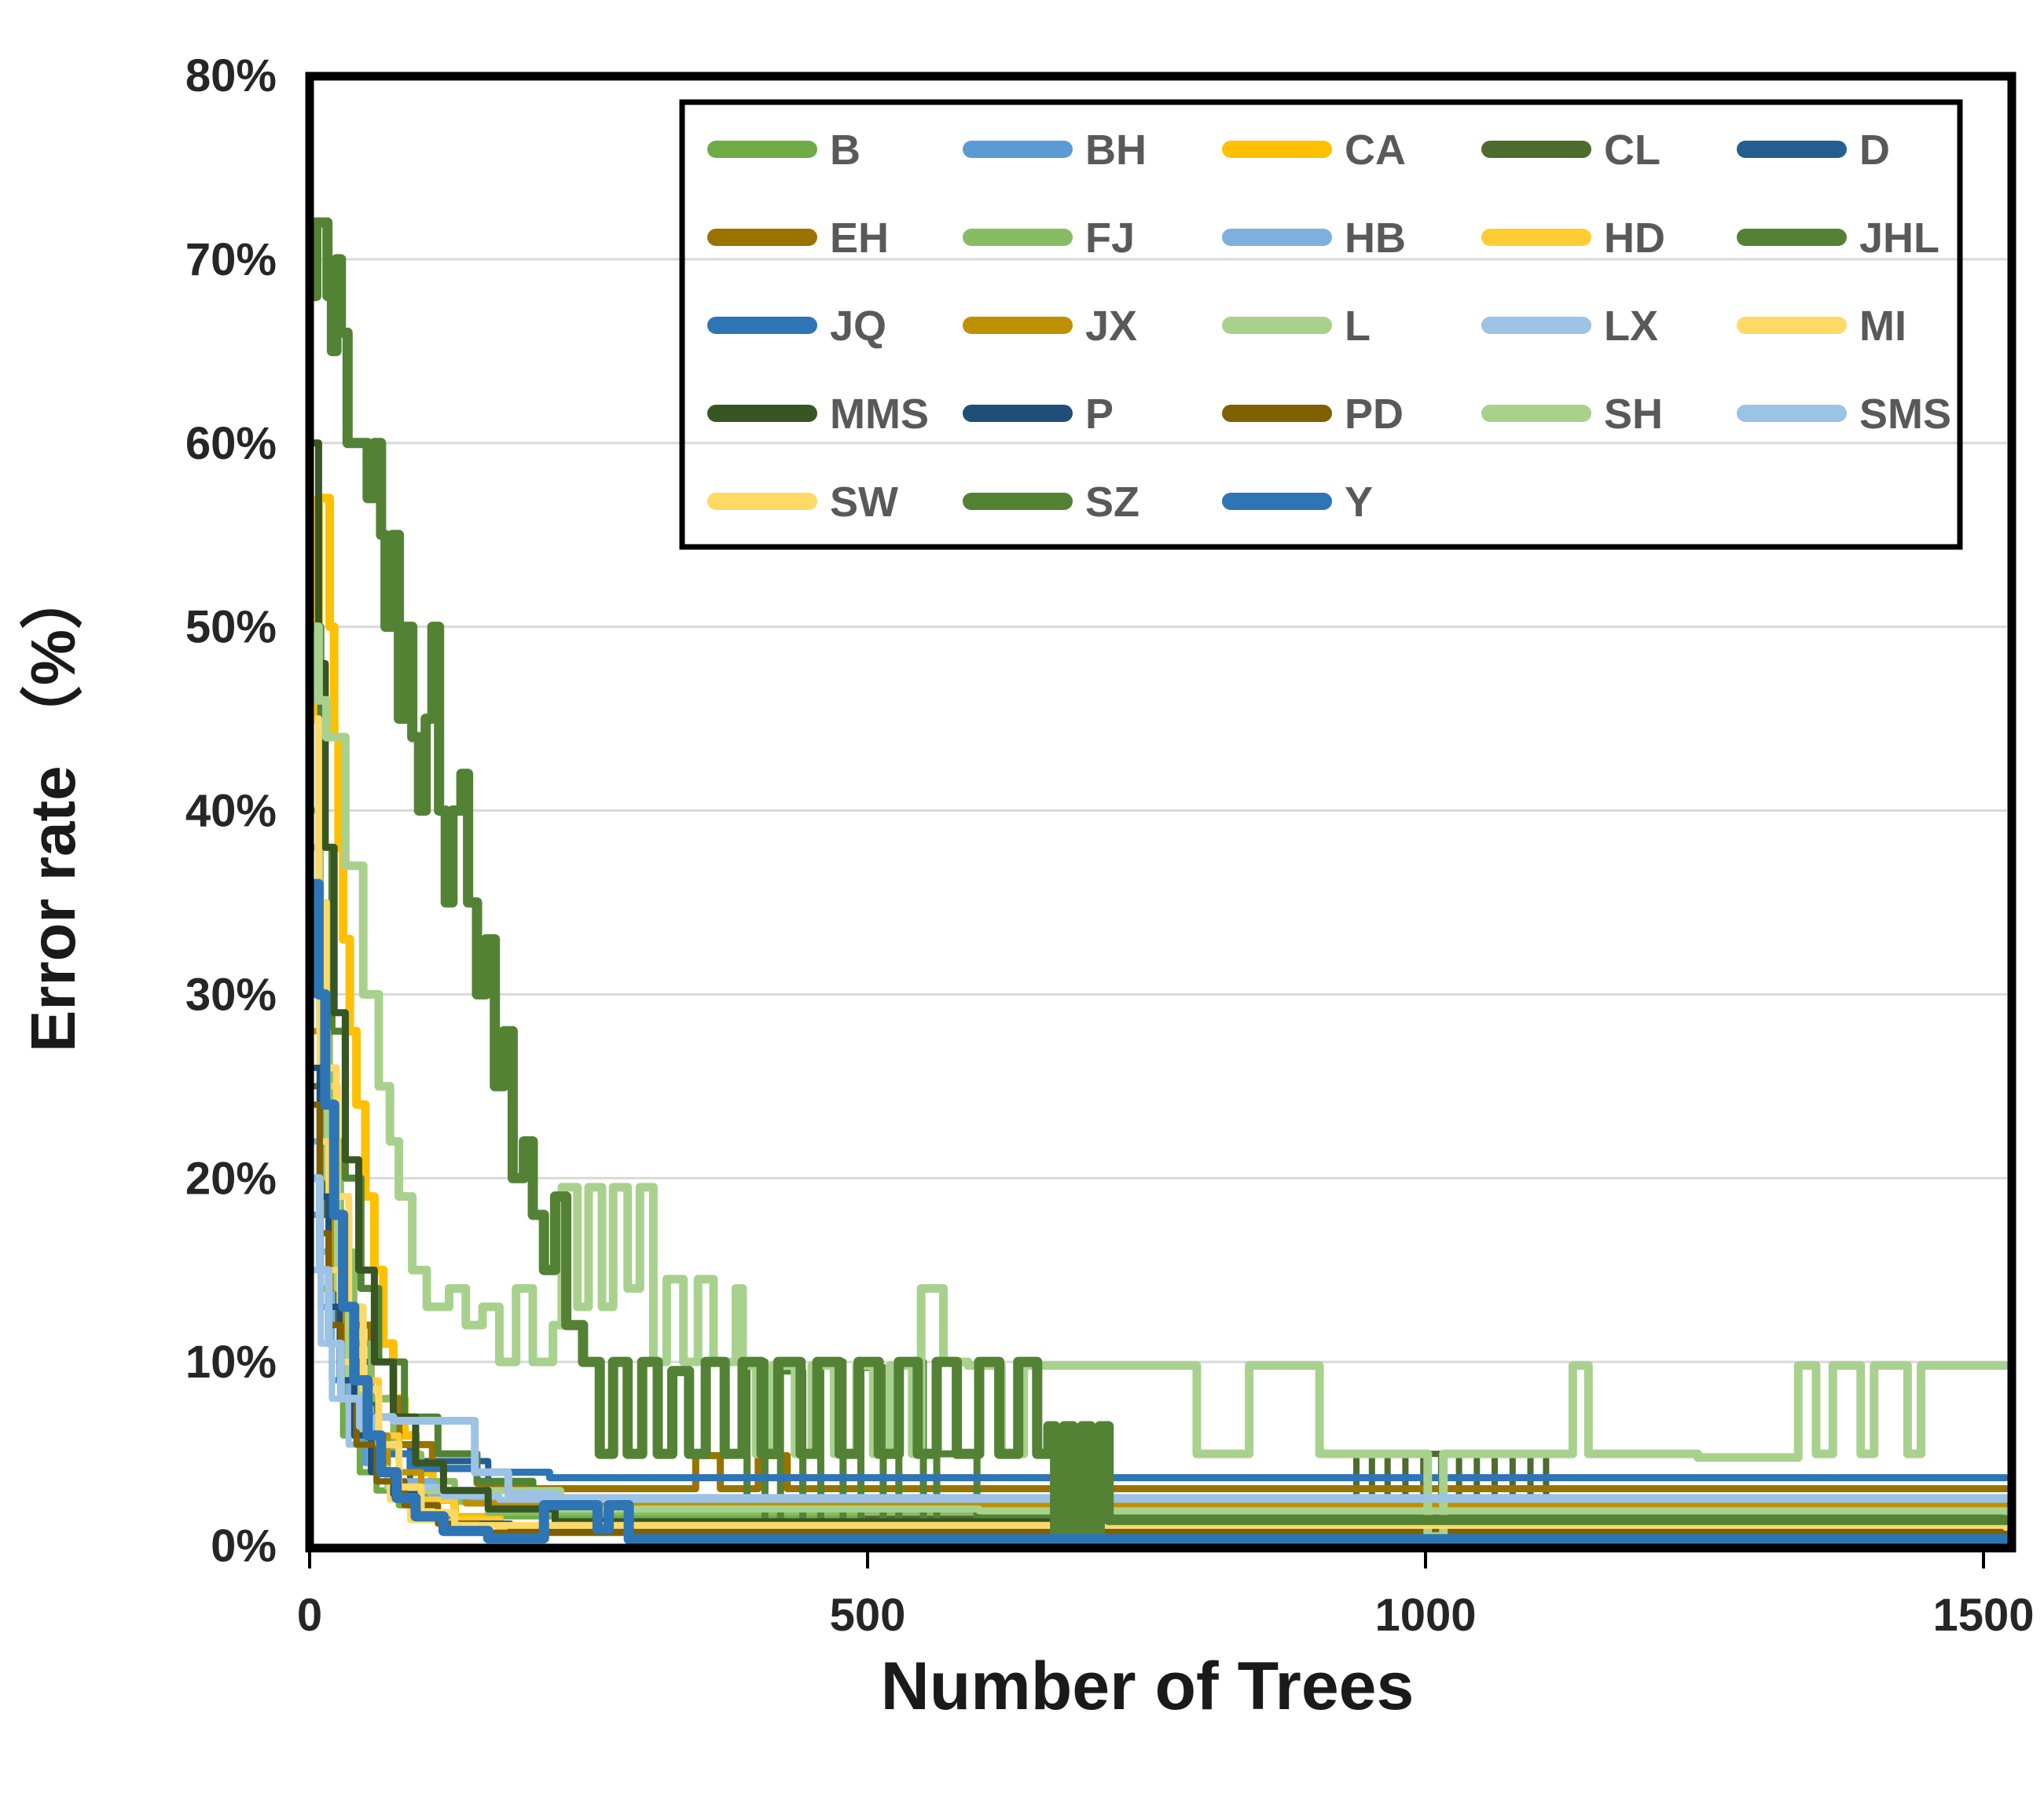 The width and height of the screenshot is (2044, 1794). Describe the element at coordinates (1882, 326) in the screenshot. I see `legend-label-MI: MI` at that location.